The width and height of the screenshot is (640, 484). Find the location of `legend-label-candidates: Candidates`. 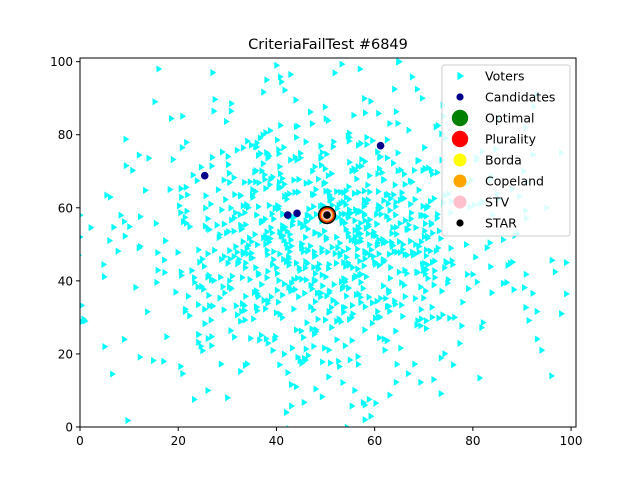

legend-label-candidates: Candidates is located at coordinates (520, 97).